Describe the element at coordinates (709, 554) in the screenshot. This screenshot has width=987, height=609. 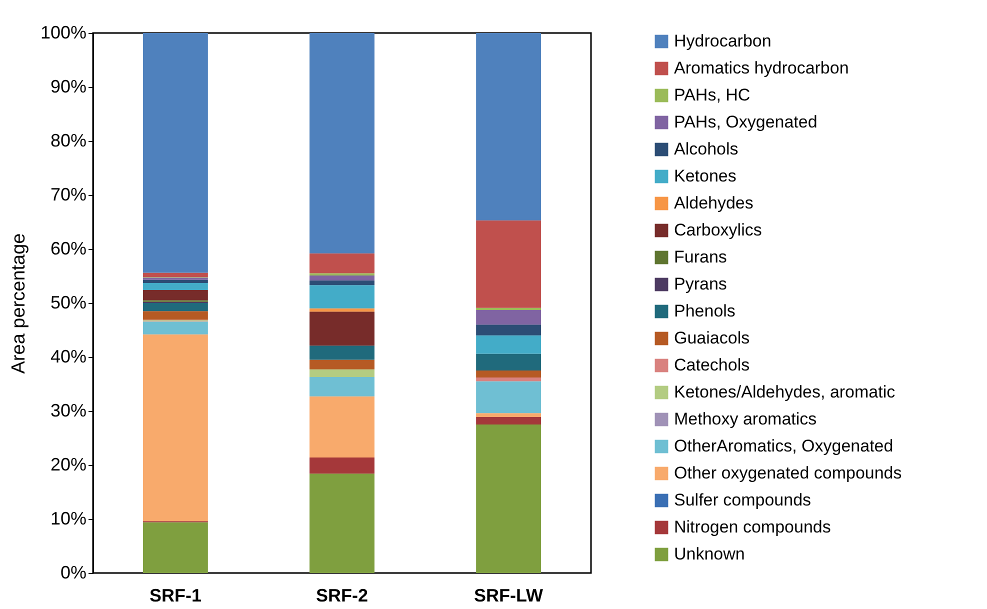
I see `legend-label: Unknown` at that location.